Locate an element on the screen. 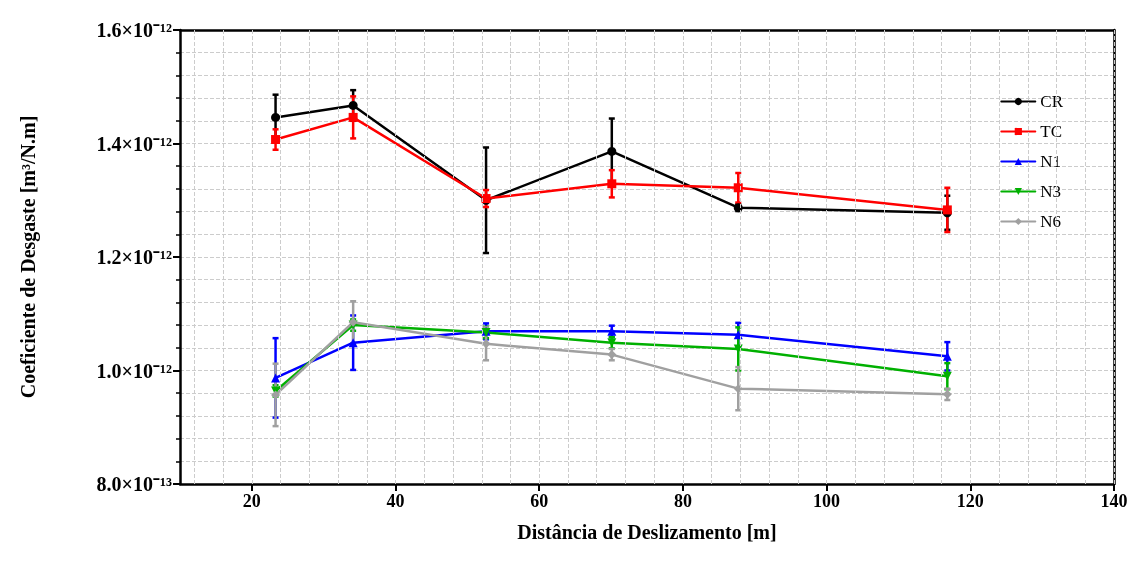 This screenshot has height=568, width=1146. y-tick-label: 1.6×10⁻¹² is located at coordinates (134, 30).